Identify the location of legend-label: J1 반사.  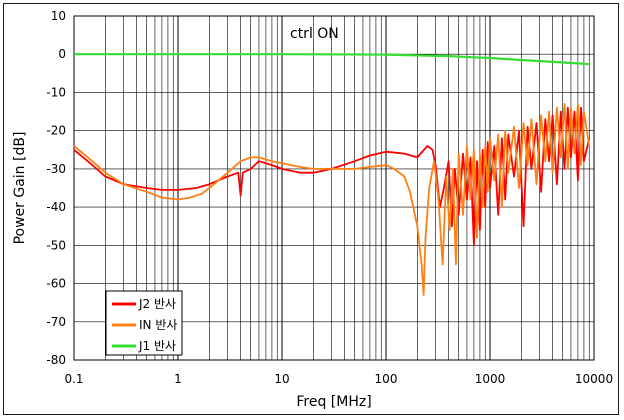
(157, 346).